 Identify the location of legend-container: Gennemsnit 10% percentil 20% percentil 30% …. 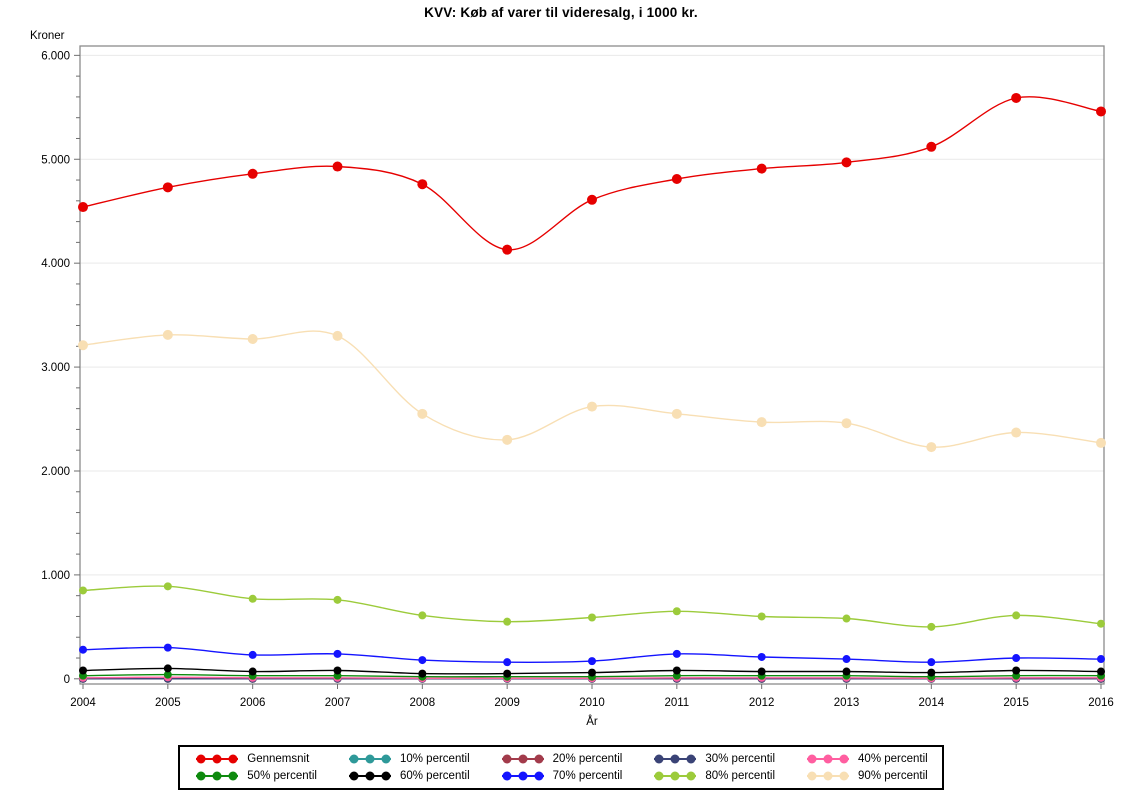
(561, 767).